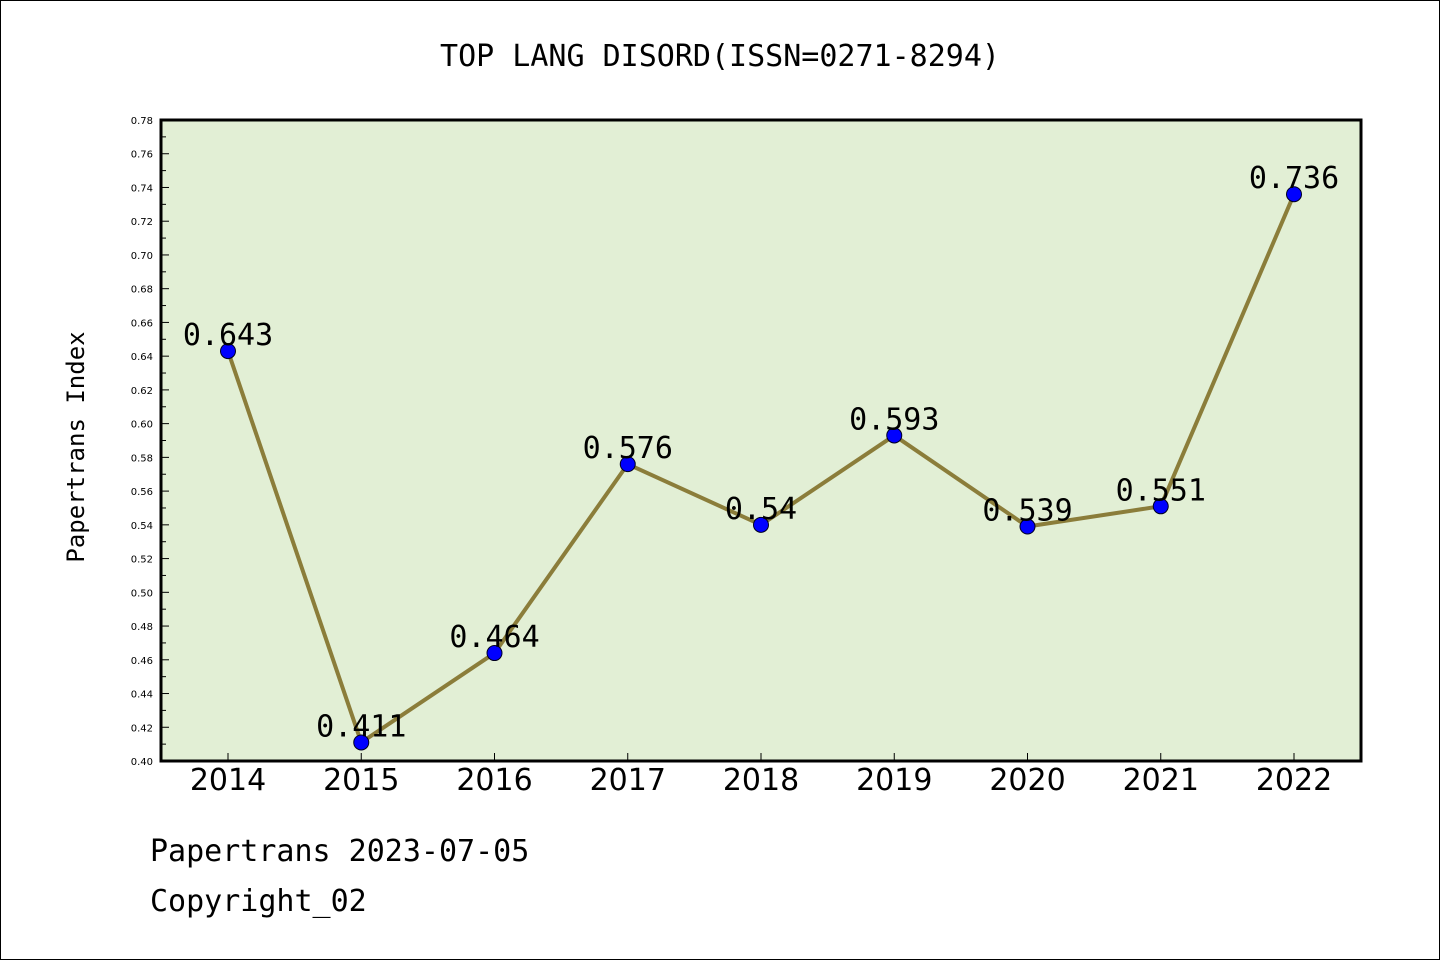 The image size is (1440, 960). I want to click on x-axis: 2014 2015 2016 2017 2018 2019 2020 2021 2022, so click(761, 775).